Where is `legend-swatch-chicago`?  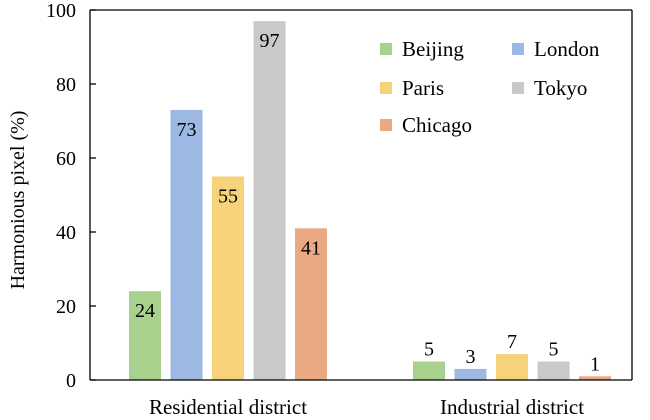
legend-swatch-chicago is located at coordinates (386, 125).